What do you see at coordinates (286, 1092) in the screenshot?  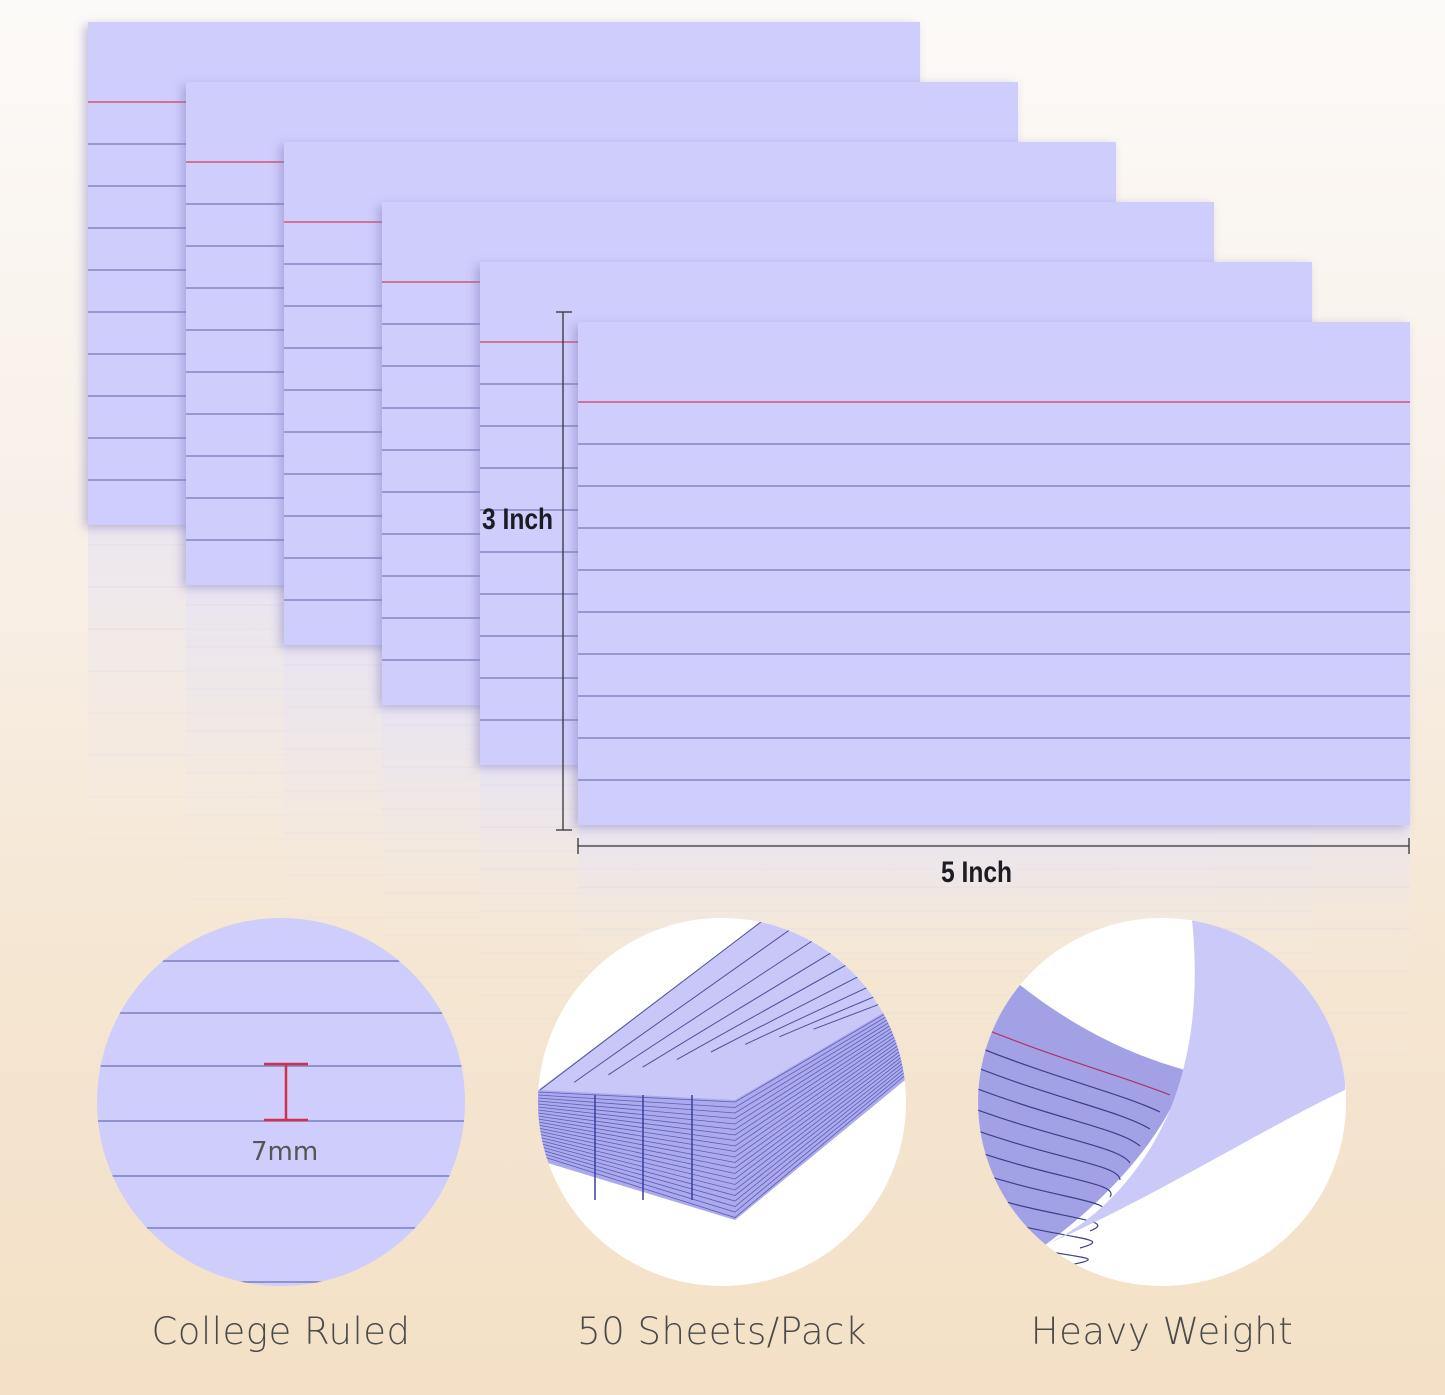 I see `spacing-marker-icon` at bounding box center [286, 1092].